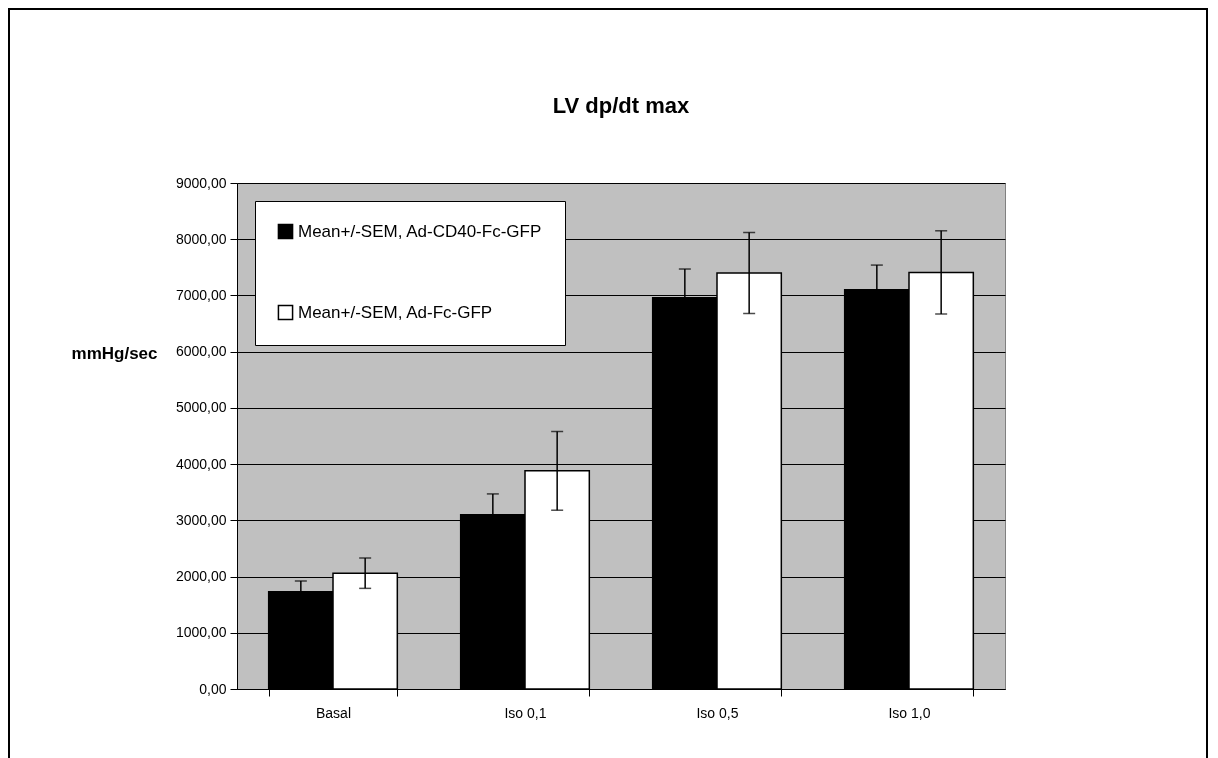  What do you see at coordinates (201, 576) in the screenshot?
I see `y-tick-label: 2000,00` at bounding box center [201, 576].